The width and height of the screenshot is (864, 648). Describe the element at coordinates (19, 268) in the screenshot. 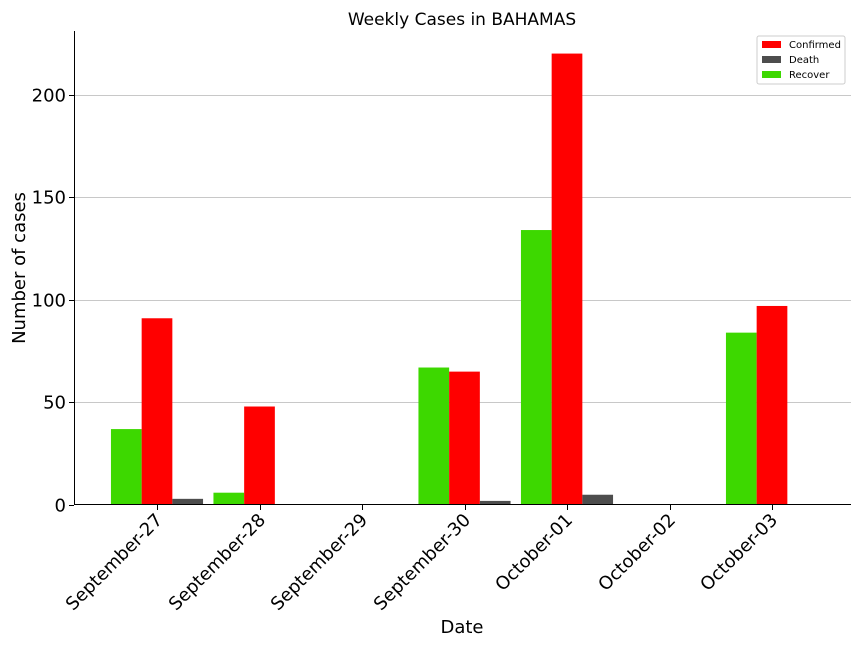

I see `y-axis-title: Number of cases` at that location.